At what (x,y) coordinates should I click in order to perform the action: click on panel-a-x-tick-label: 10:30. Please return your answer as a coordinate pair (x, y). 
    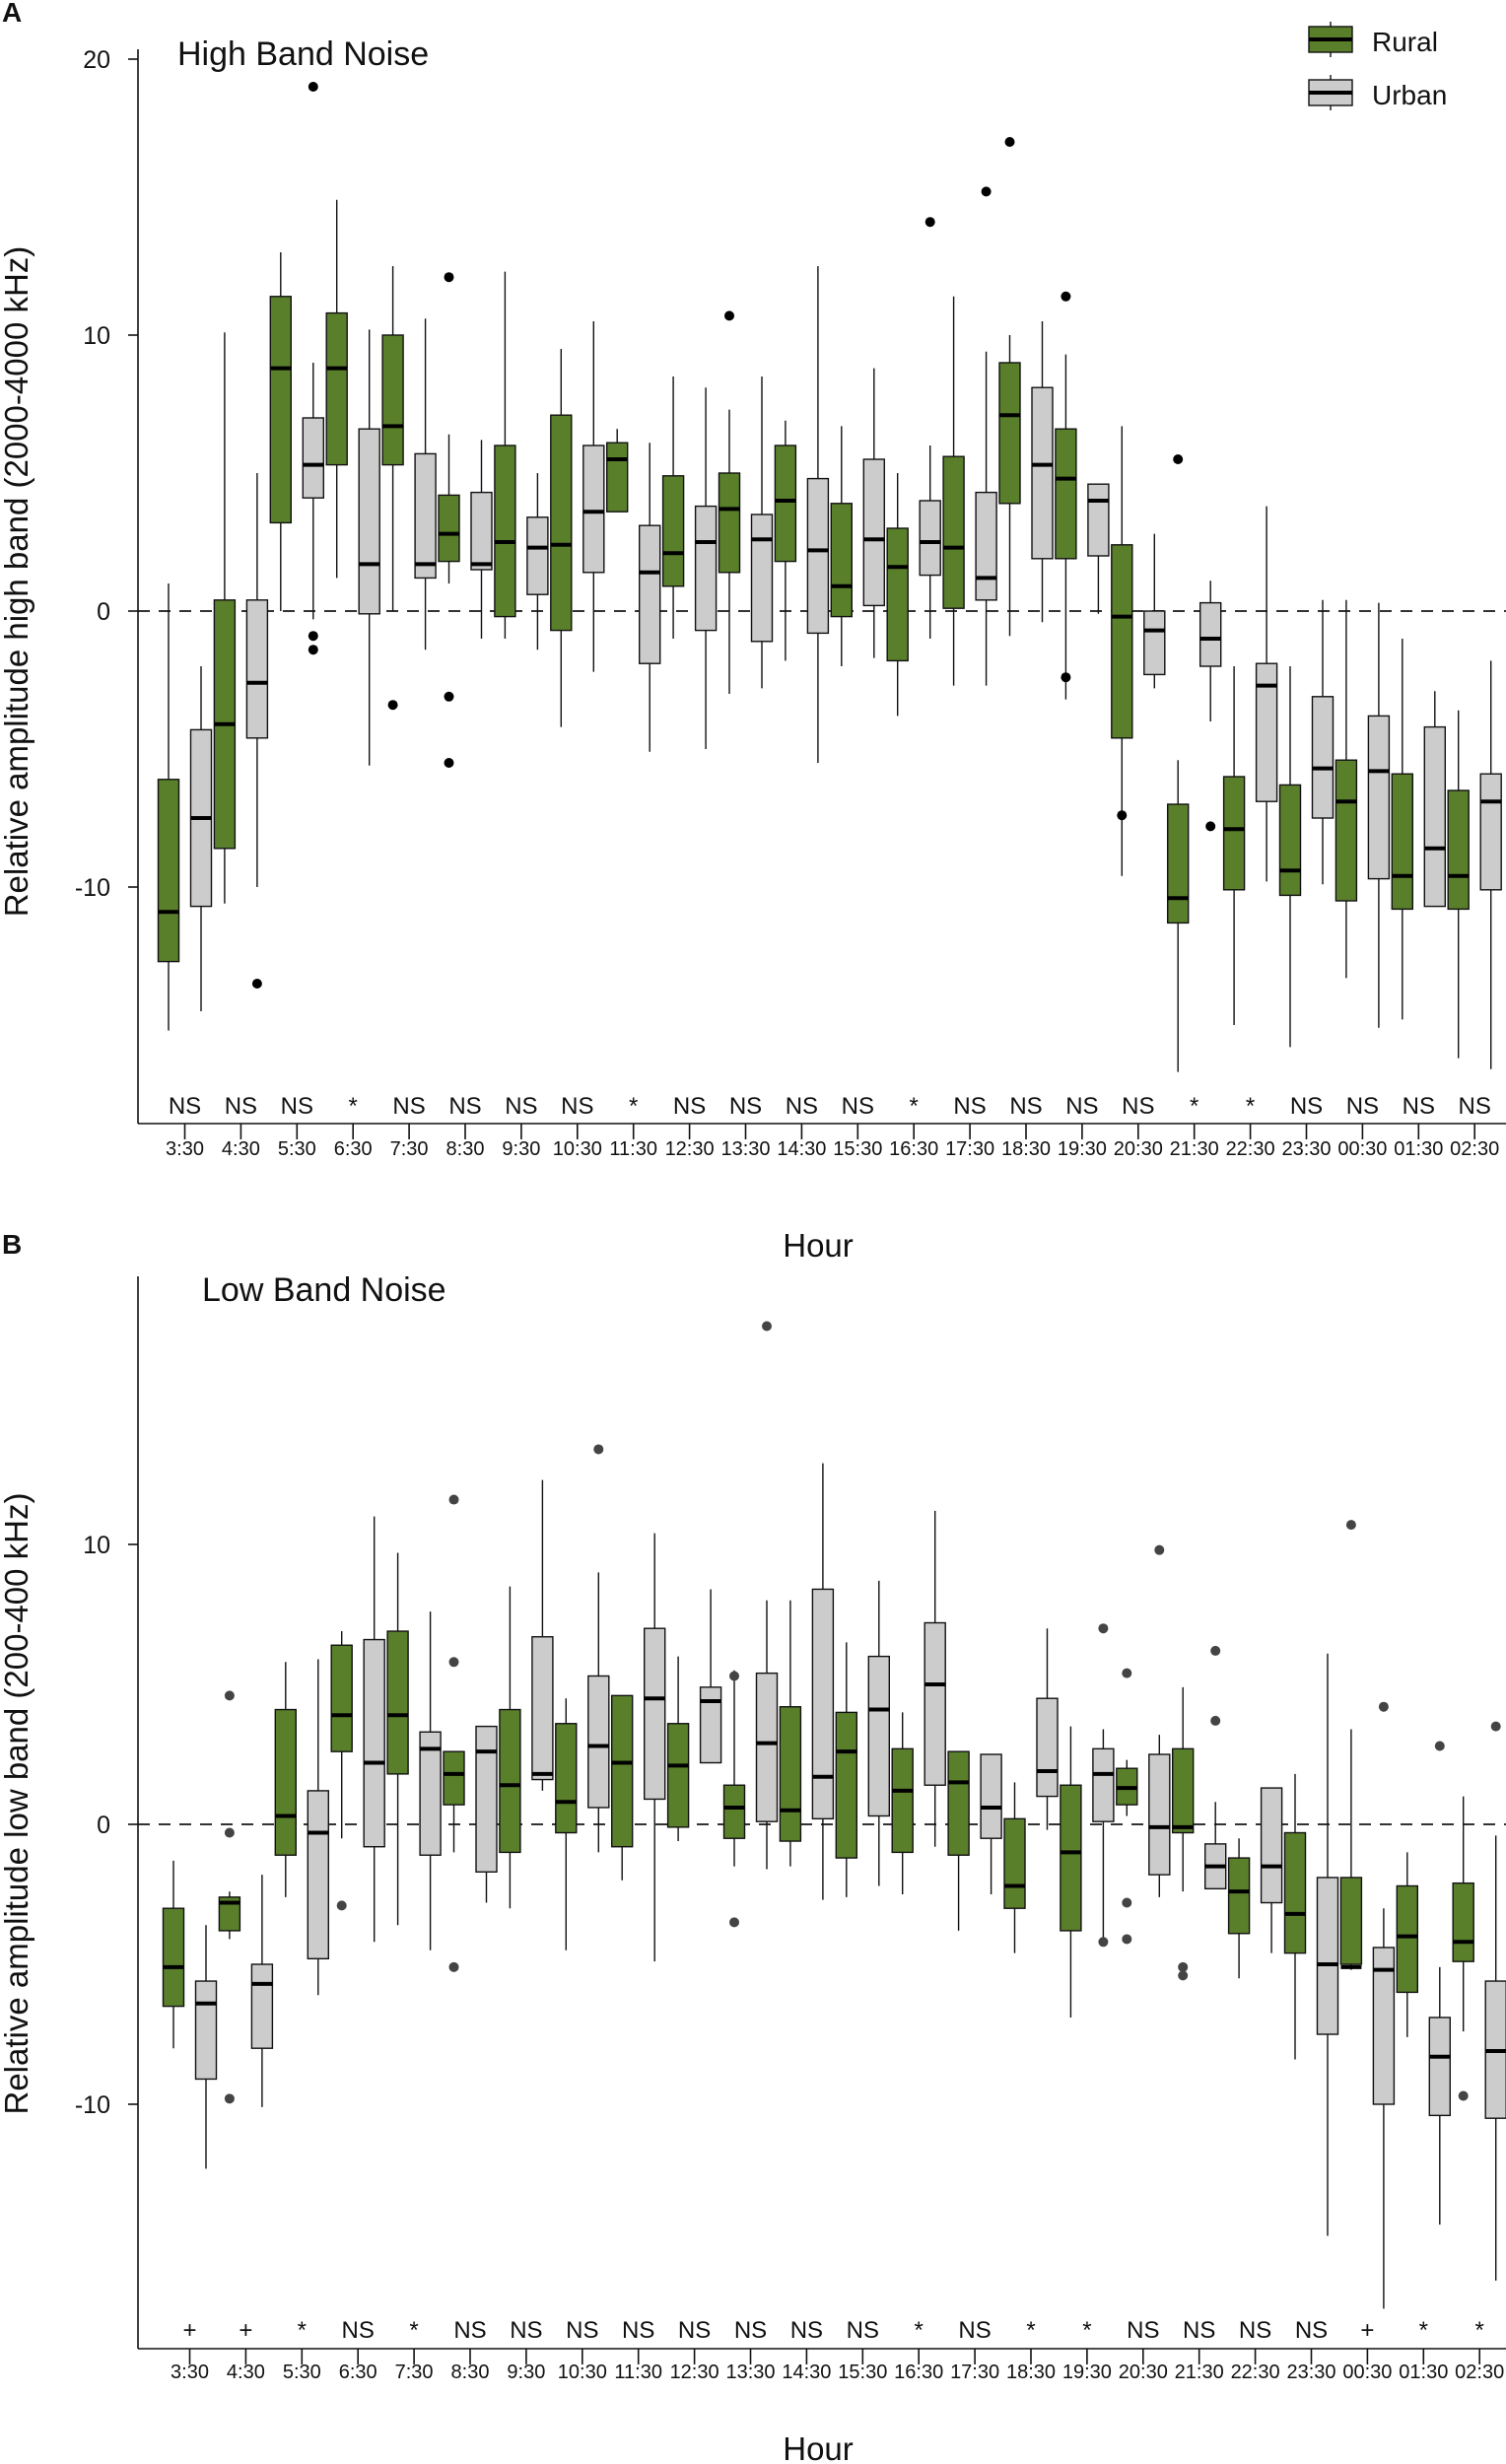
    Looking at the image, I should click on (577, 1149).